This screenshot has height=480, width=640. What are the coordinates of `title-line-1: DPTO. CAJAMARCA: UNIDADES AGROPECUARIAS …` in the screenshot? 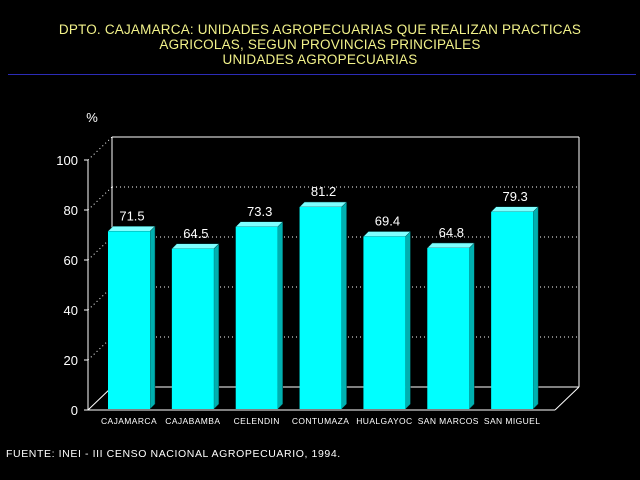 It's located at (320, 29).